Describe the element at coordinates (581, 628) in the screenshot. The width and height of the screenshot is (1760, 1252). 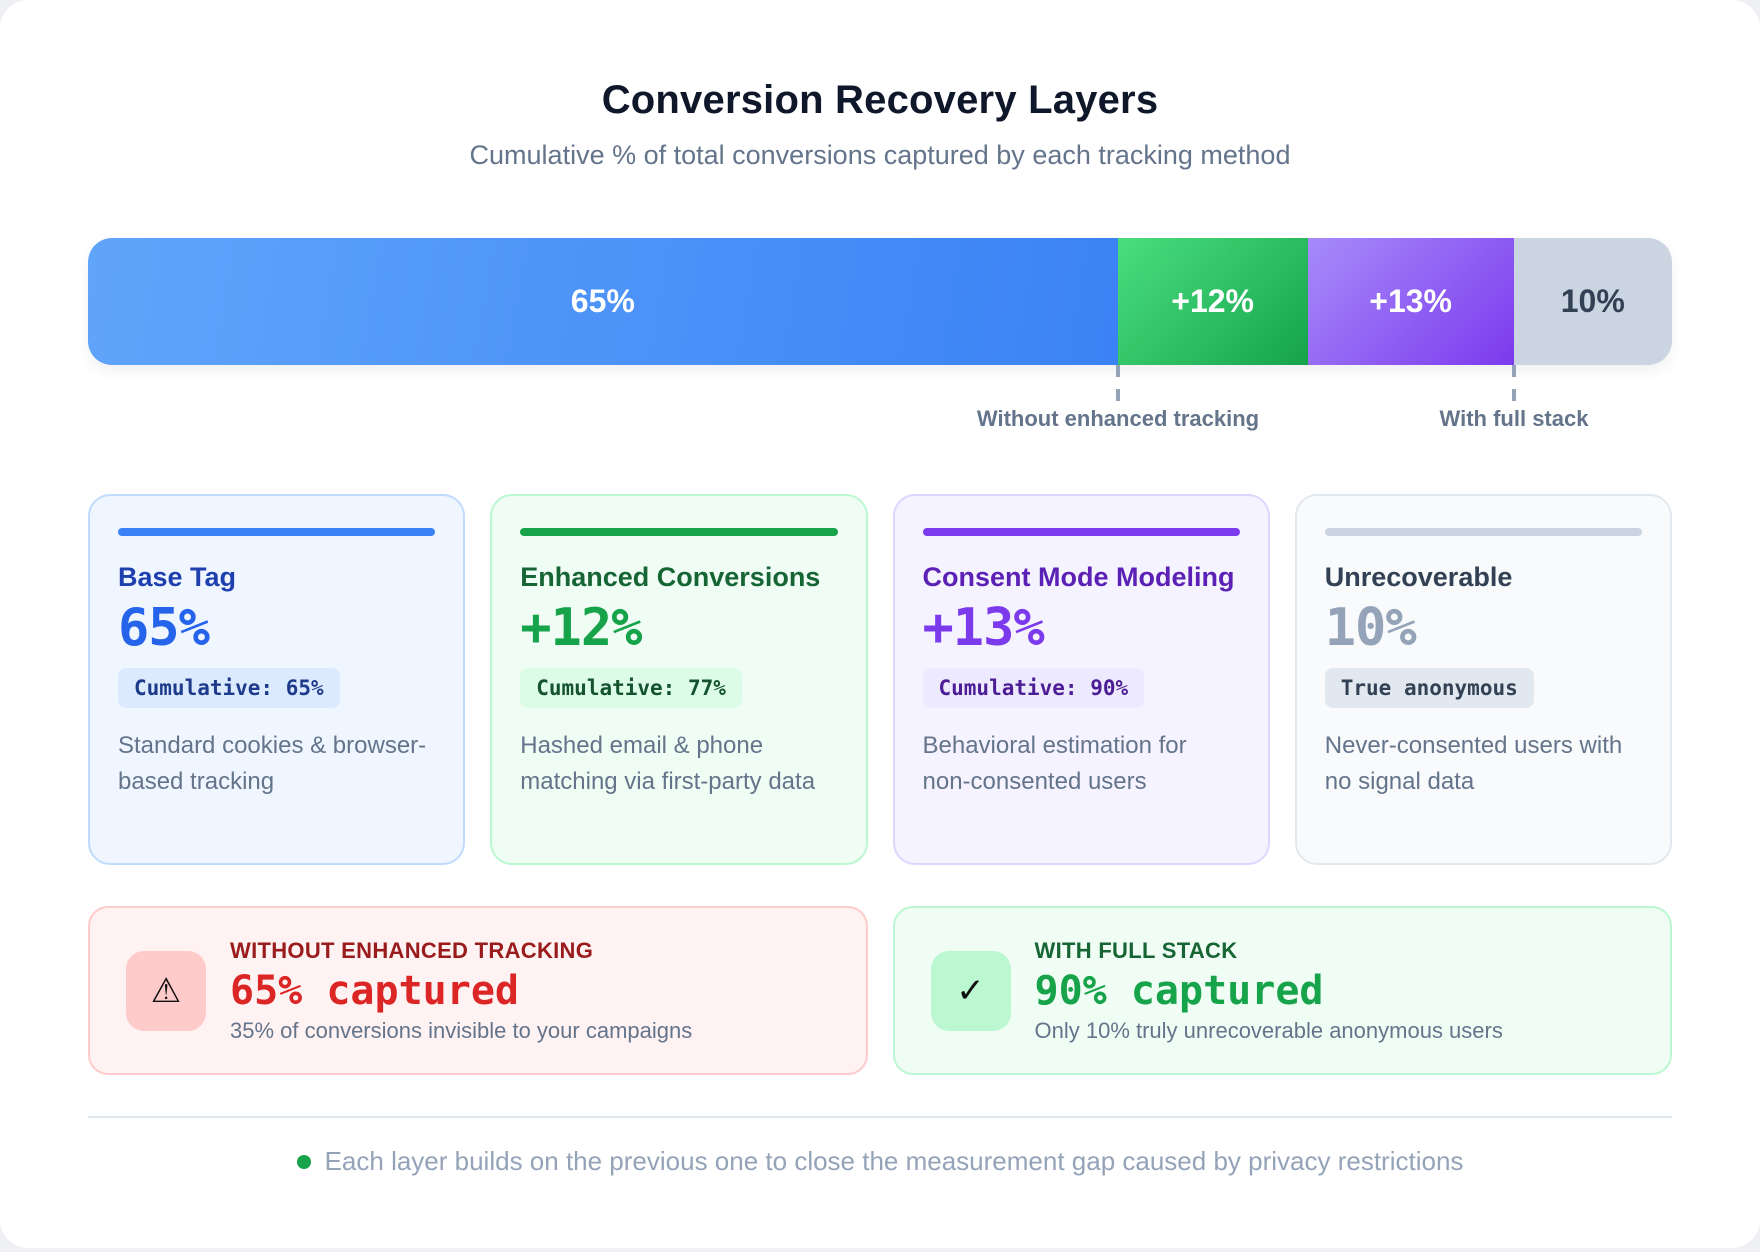
I see `card-value: +12%` at that location.